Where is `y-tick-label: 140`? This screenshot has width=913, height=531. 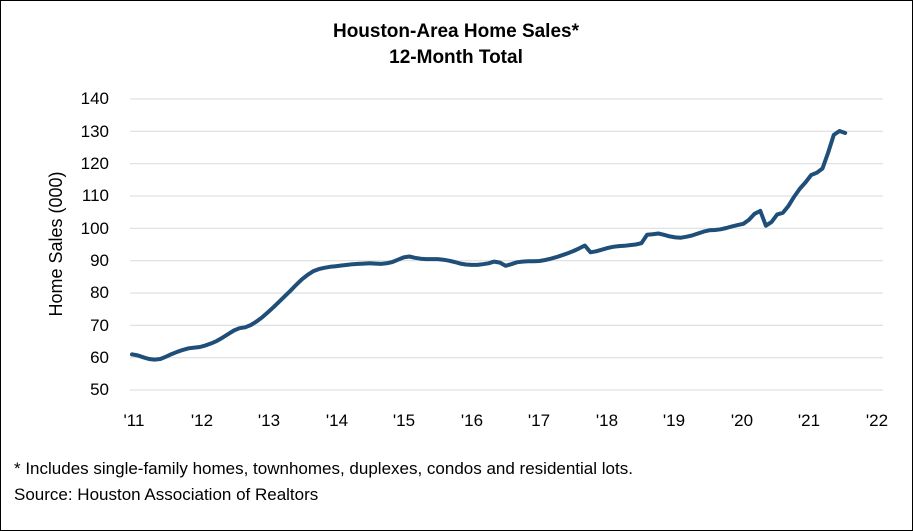 y-tick-label: 140 is located at coordinates (94, 98).